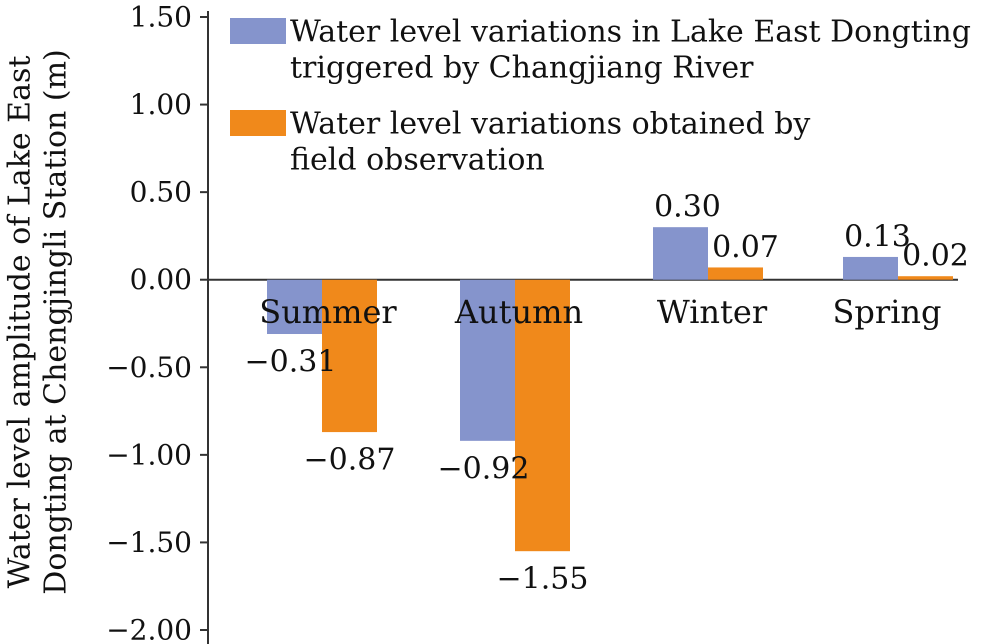  What do you see at coordinates (350, 460) in the screenshot?
I see `data-label: −0.87` at bounding box center [350, 460].